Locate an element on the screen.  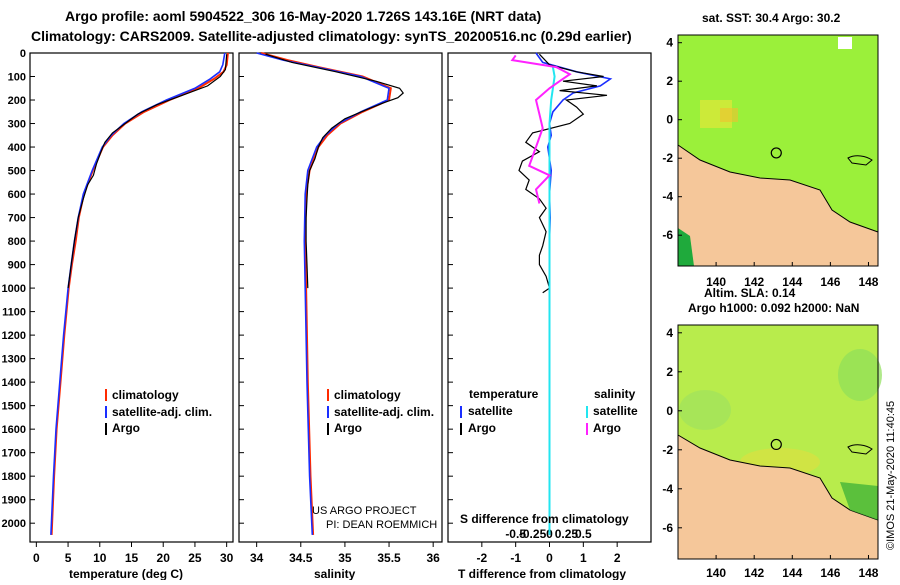
sst-hot-spot is located at coordinates (729, 115).